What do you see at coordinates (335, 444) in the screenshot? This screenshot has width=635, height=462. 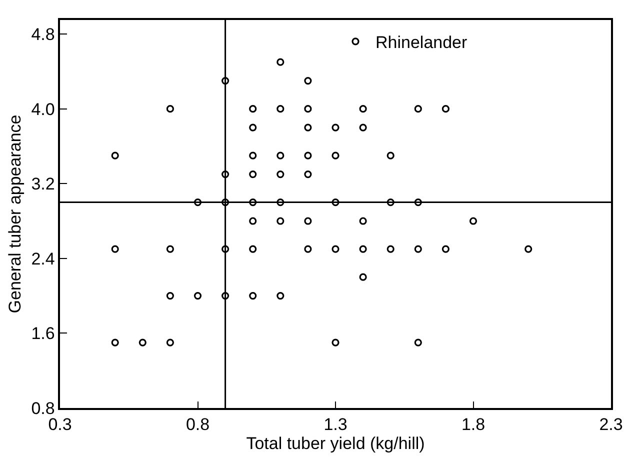 I see `x-axis-title: Total tuber yield (kg/hill)` at bounding box center [335, 444].